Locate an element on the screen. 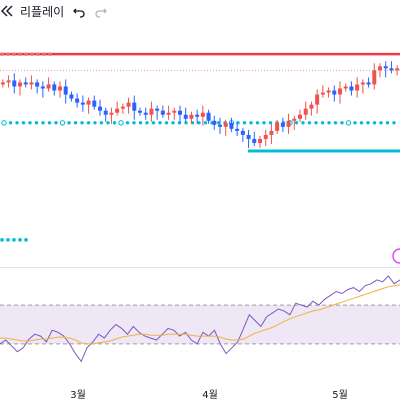 This screenshot has height=400, width=400. rewind-icon is located at coordinates (7, 11).